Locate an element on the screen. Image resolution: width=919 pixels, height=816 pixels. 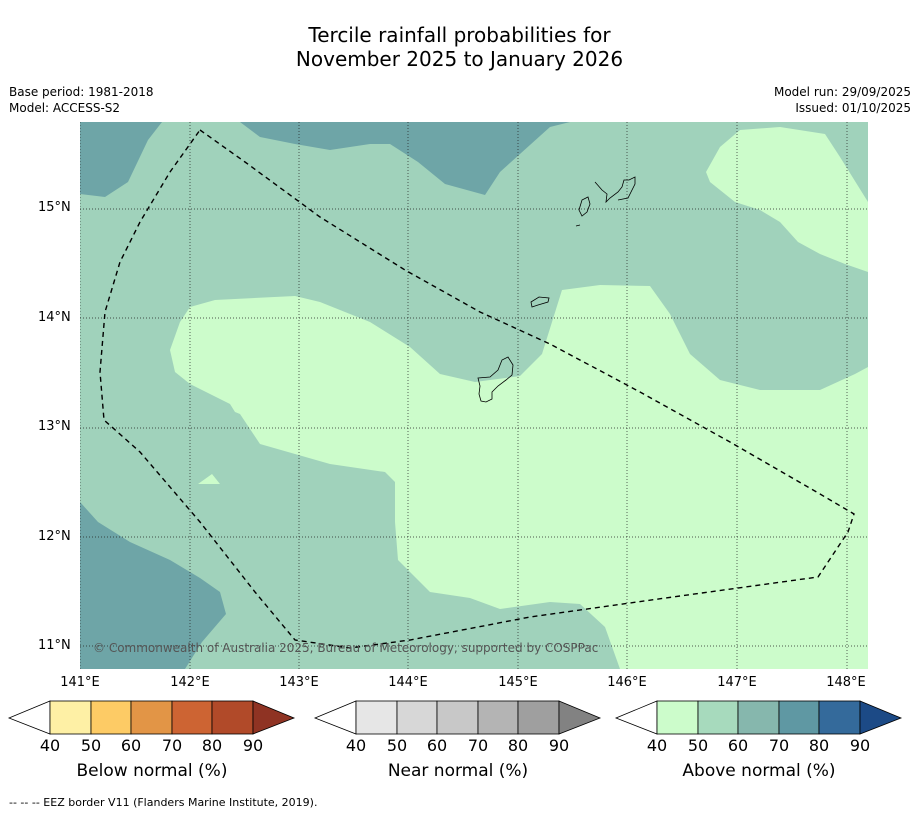
colorbar-below is located at coordinates (151, 717).